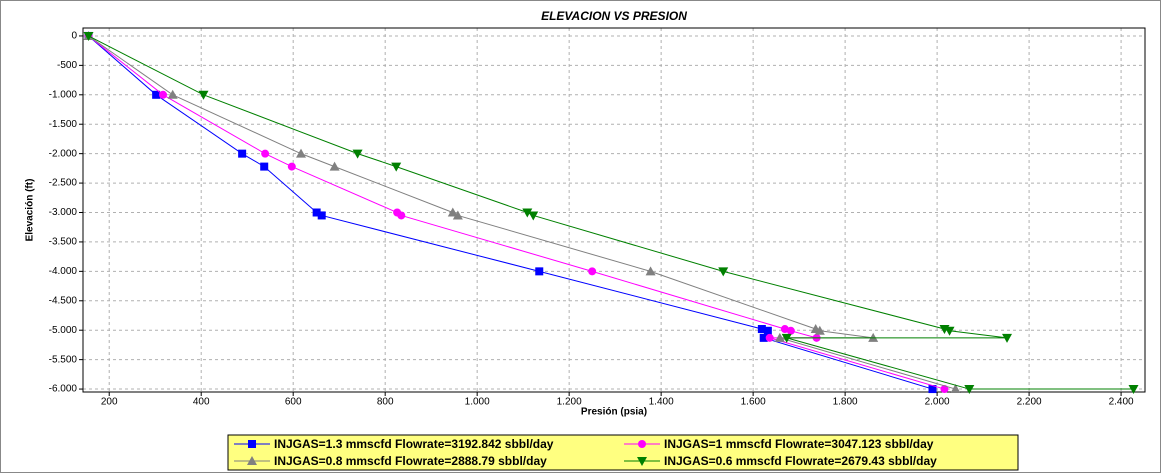 The height and width of the screenshot is (473, 1161). What do you see at coordinates (63, 212) in the screenshot?
I see `y-tick-label: -3.000` at bounding box center [63, 212].